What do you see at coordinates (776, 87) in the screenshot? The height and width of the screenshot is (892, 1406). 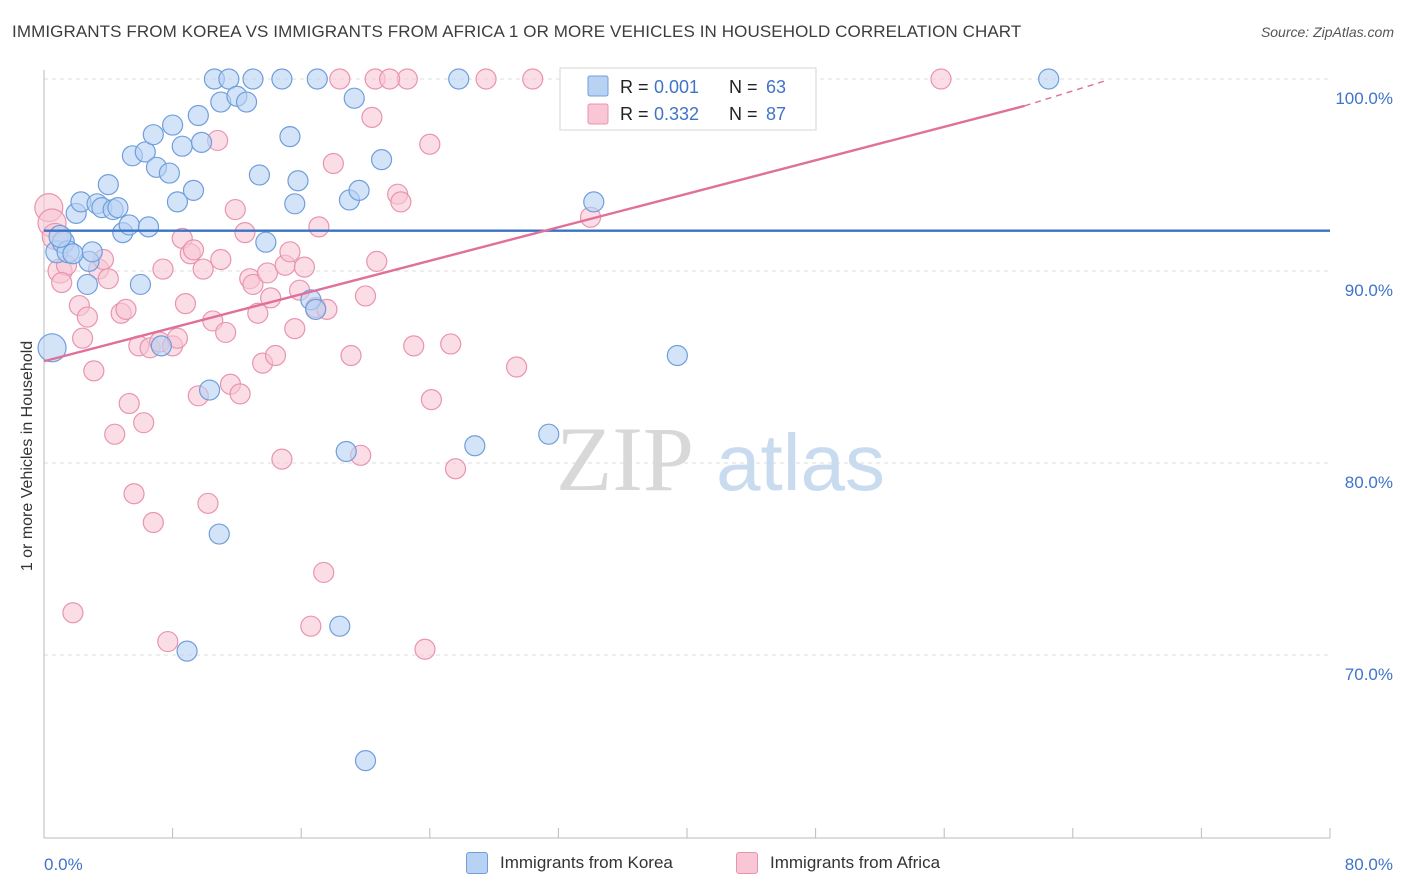 I see `legend-n-value-korea: 63` at bounding box center [776, 87].